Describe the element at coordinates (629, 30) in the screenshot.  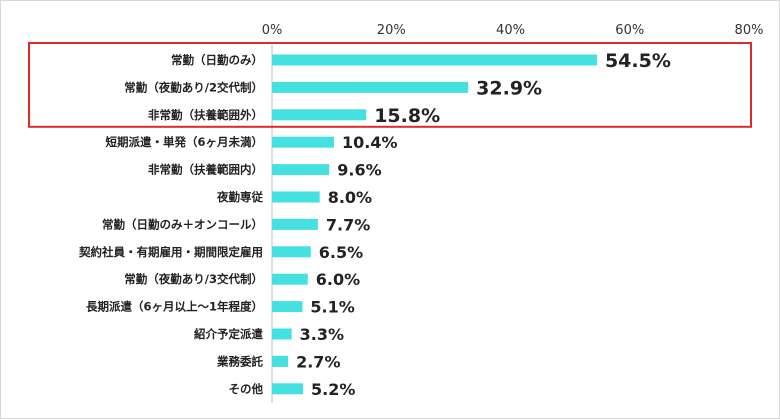
I see `x-tick-label: 60%` at that location.